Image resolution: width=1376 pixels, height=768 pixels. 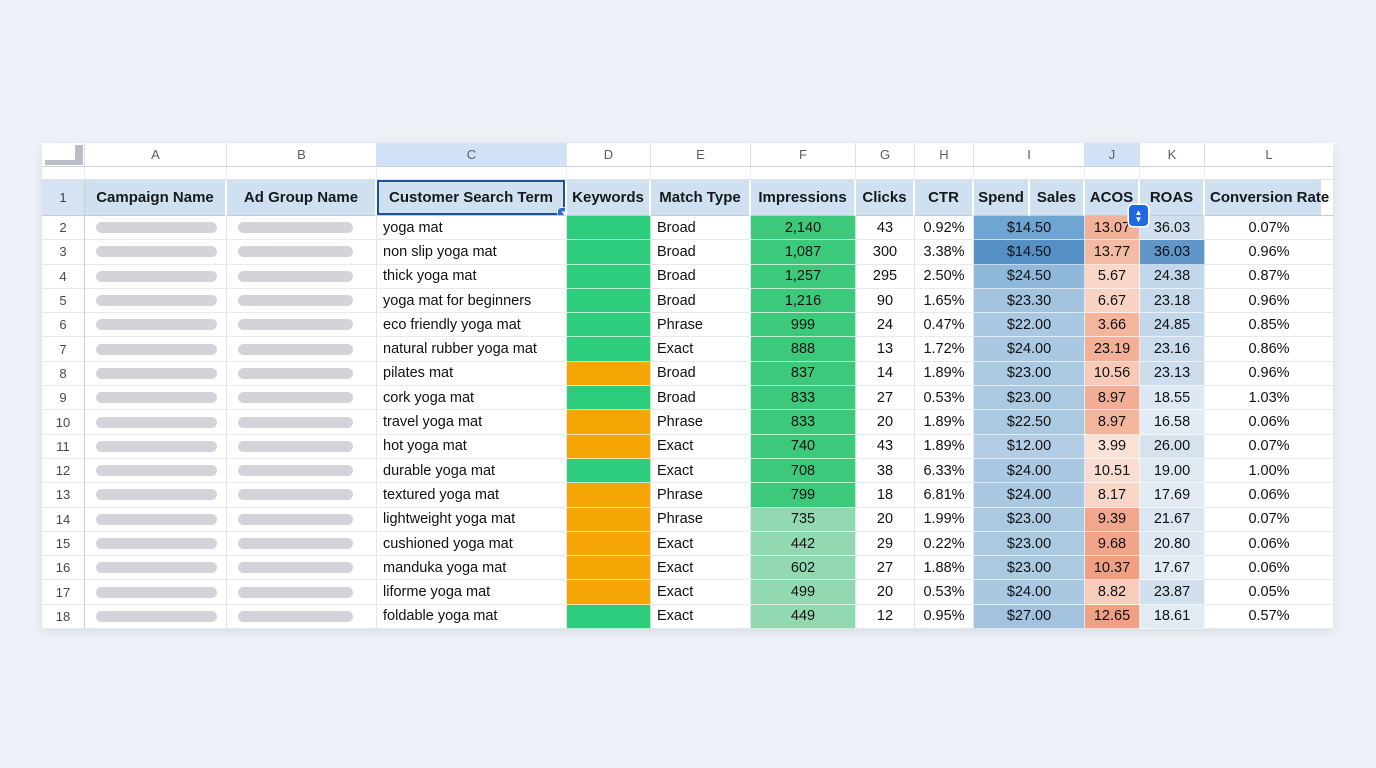 I want to click on roas-cell: 21.67, so click(x=1172, y=519).